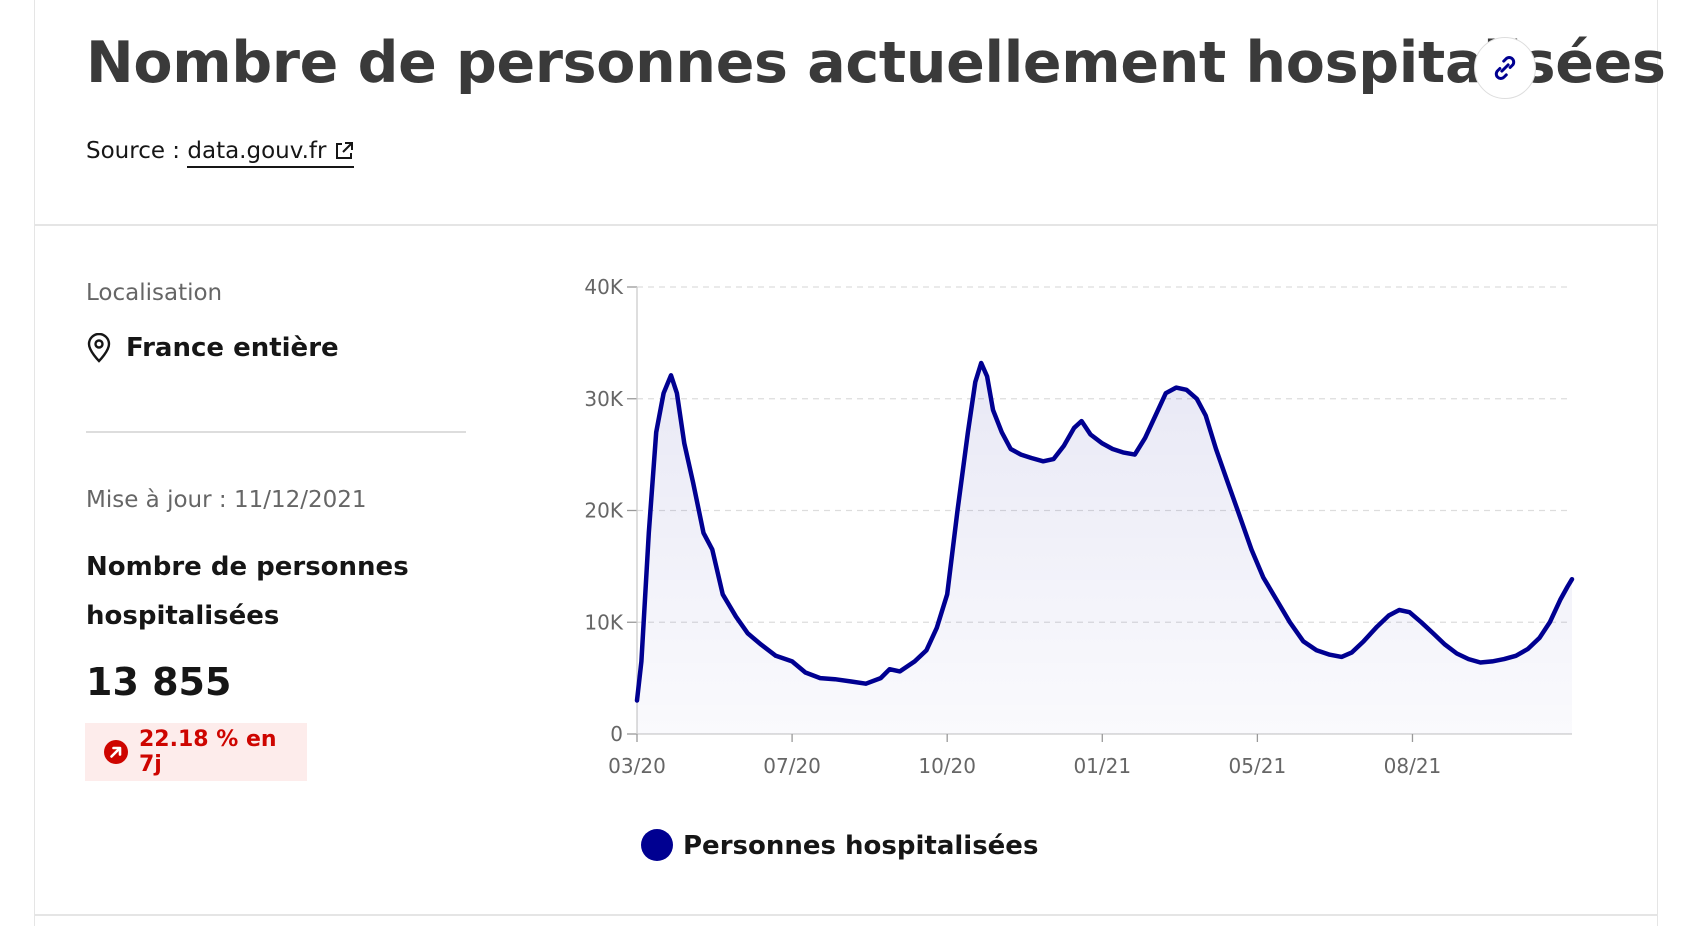 The width and height of the screenshot is (1700, 926). Describe the element at coordinates (616, 734) in the screenshot. I see `y-tick-label: 0` at that location.